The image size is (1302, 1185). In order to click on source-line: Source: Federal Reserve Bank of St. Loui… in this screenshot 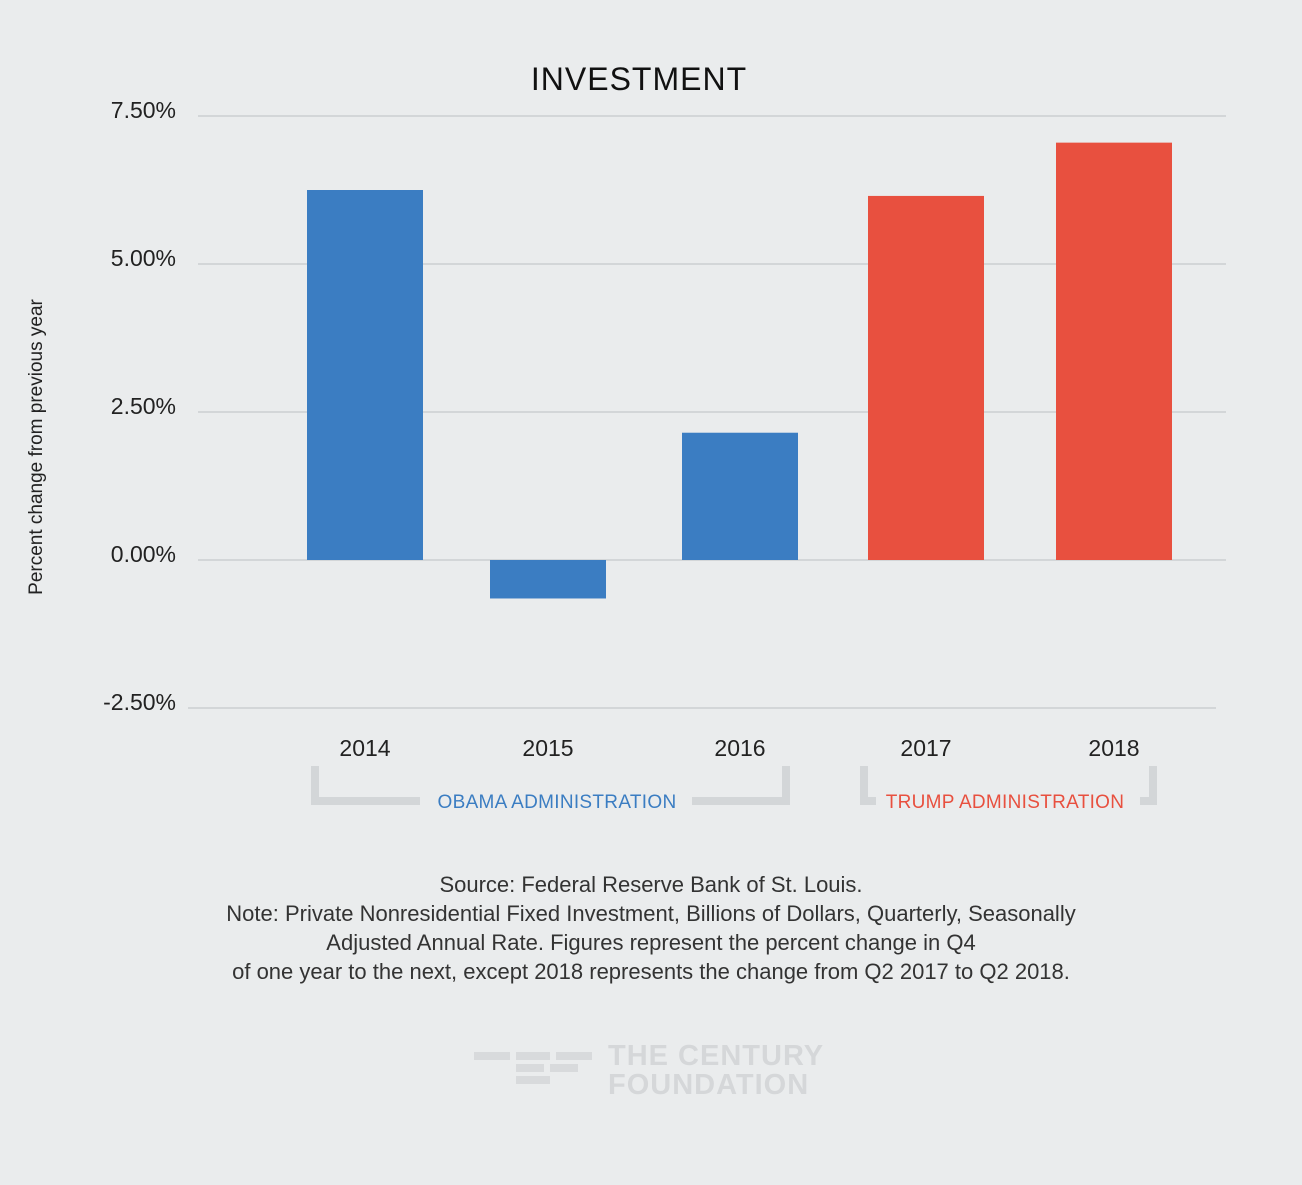, I will do `click(651, 884)`.